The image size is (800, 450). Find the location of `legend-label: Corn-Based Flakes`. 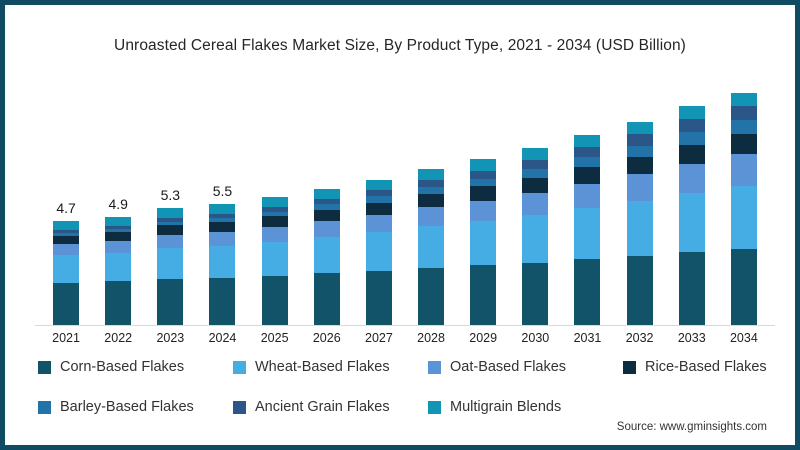

legend-label: Corn-Based Flakes is located at coordinates (122, 367).